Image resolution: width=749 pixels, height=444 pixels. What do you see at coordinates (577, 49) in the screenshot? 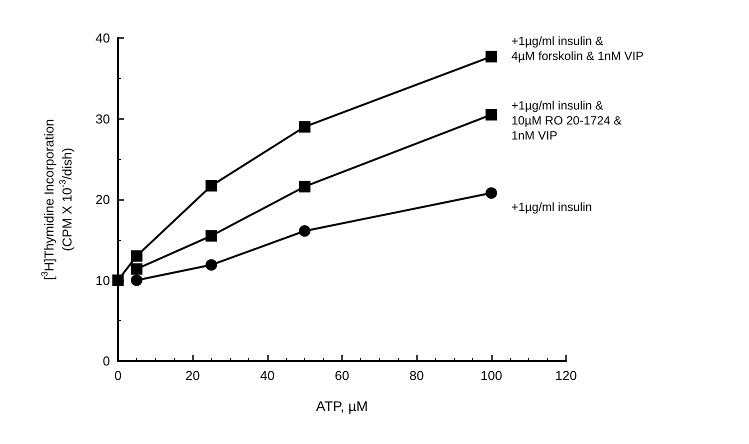
I see `series-label: +1µg/ml insulin & 4µM forskolin & 1nM VIP` at bounding box center [577, 49].